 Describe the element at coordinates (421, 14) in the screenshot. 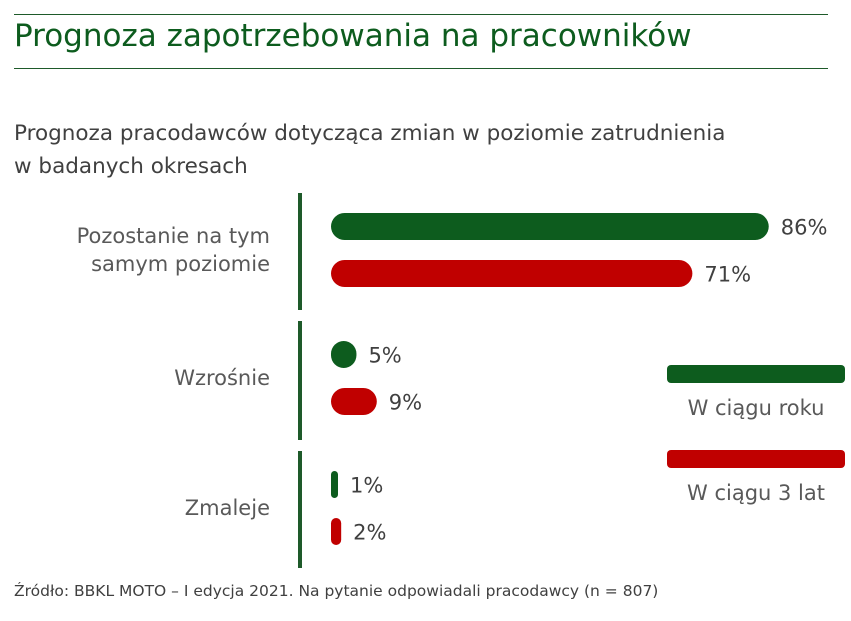

I see `title-top-rule` at that location.